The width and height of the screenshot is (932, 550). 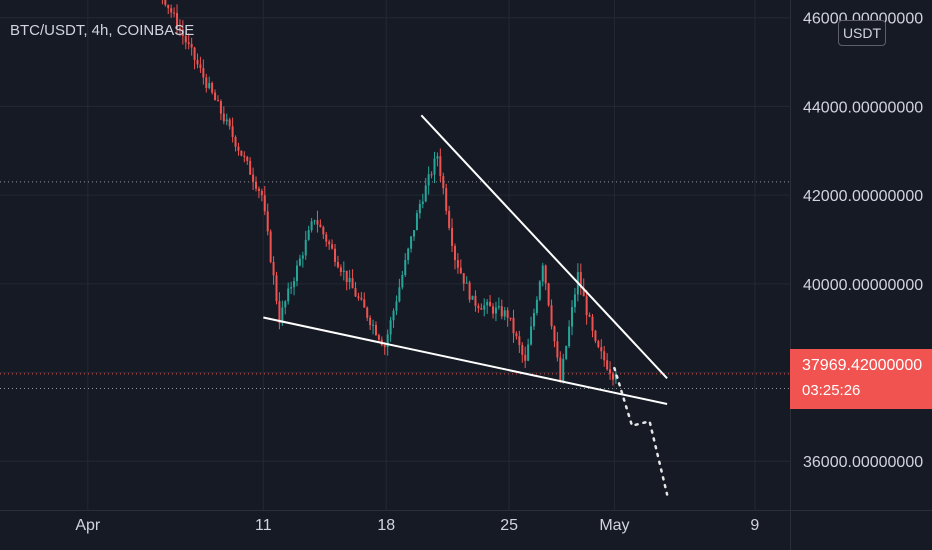 What do you see at coordinates (863, 196) in the screenshot?
I see `y-tick-label: 42000.00000000` at bounding box center [863, 196].